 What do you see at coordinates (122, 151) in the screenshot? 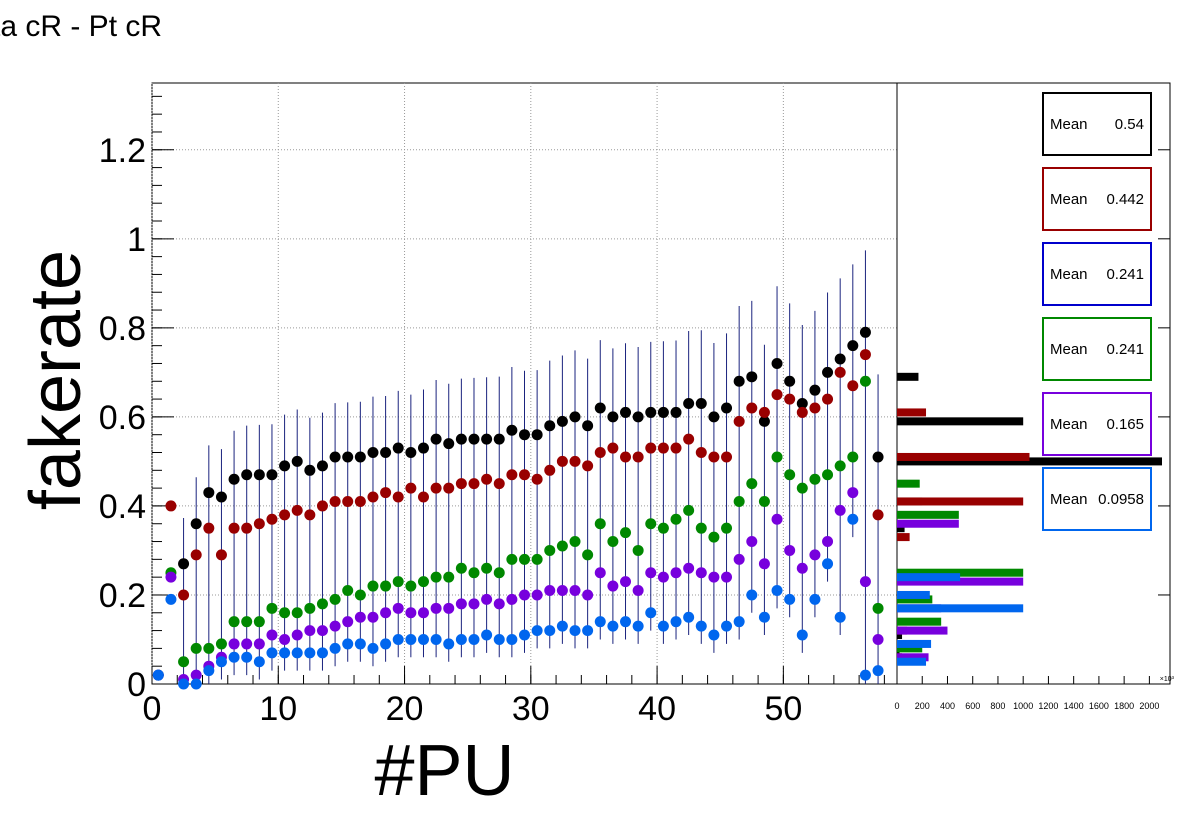
I see `y-tick-label: 1.2` at bounding box center [122, 151].